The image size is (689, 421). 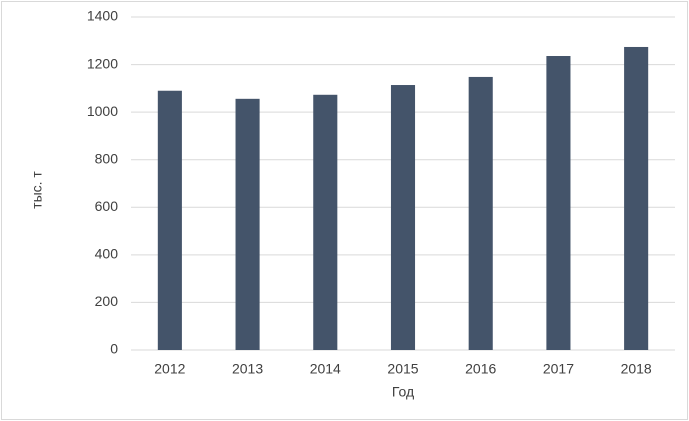 I want to click on y-tick-label: 600, so click(x=107, y=206).